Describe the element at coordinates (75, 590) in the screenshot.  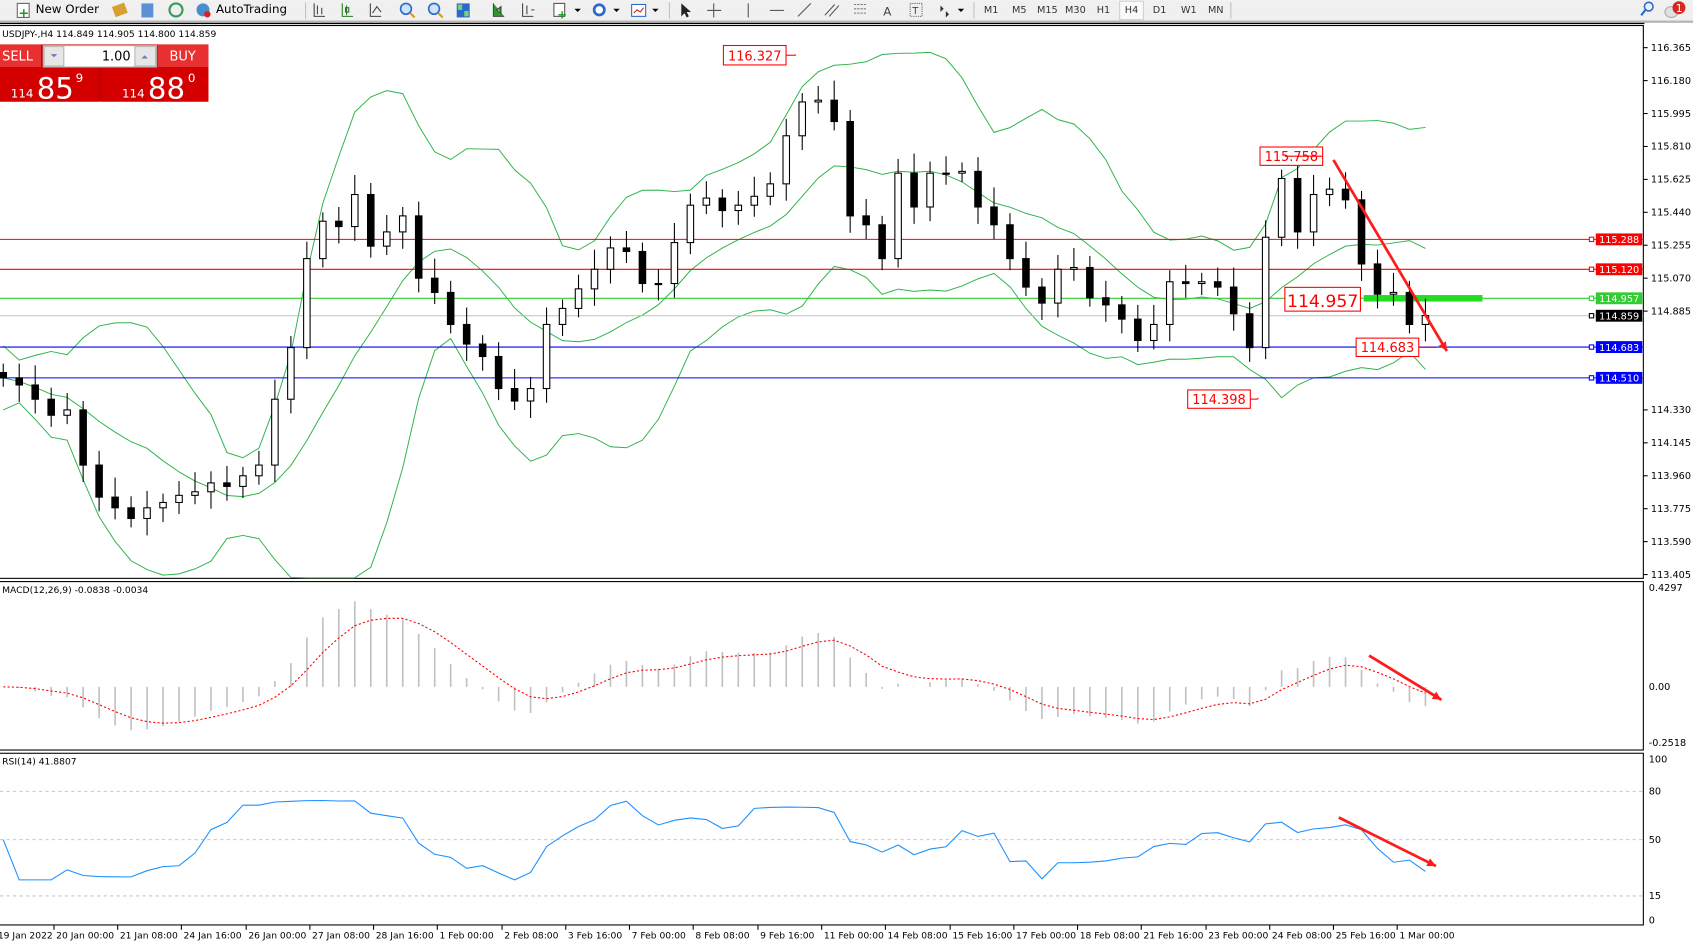
I see `macd-label: MACD(12,26,9) -0.0838 -0.0034` at that location.